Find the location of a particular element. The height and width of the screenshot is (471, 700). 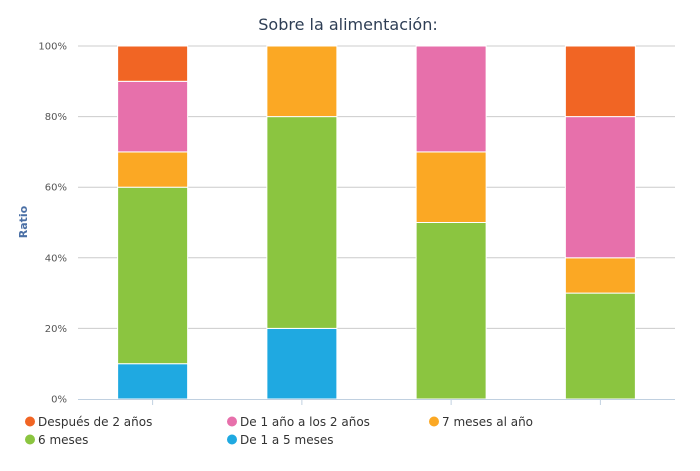

y-tick-label: 80% is located at coordinates (56, 117).